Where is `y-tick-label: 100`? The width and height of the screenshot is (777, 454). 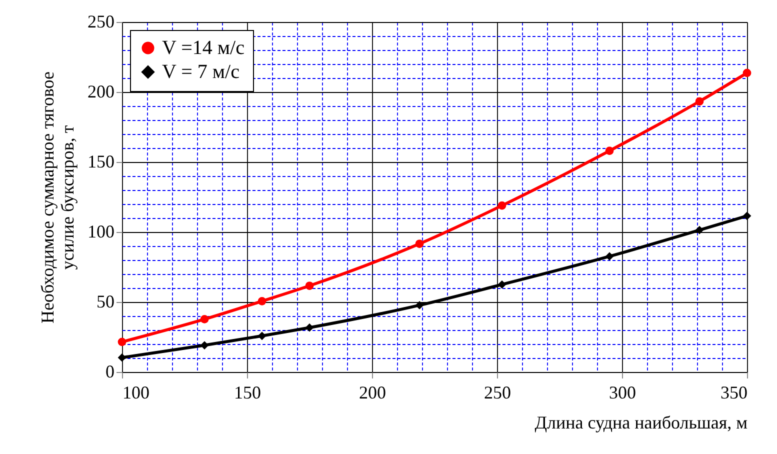
y-tick-label: 100 is located at coordinates (101, 232).